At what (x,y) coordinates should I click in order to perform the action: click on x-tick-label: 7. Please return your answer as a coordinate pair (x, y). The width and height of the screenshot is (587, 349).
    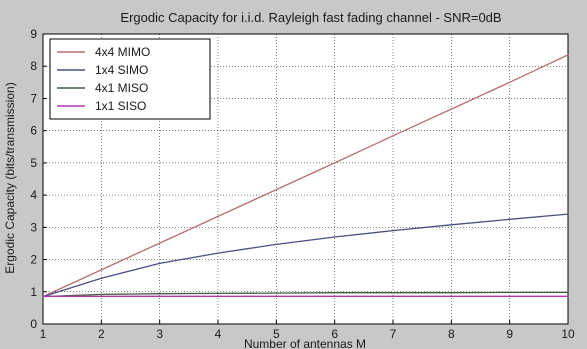
    Looking at the image, I should click on (393, 334).